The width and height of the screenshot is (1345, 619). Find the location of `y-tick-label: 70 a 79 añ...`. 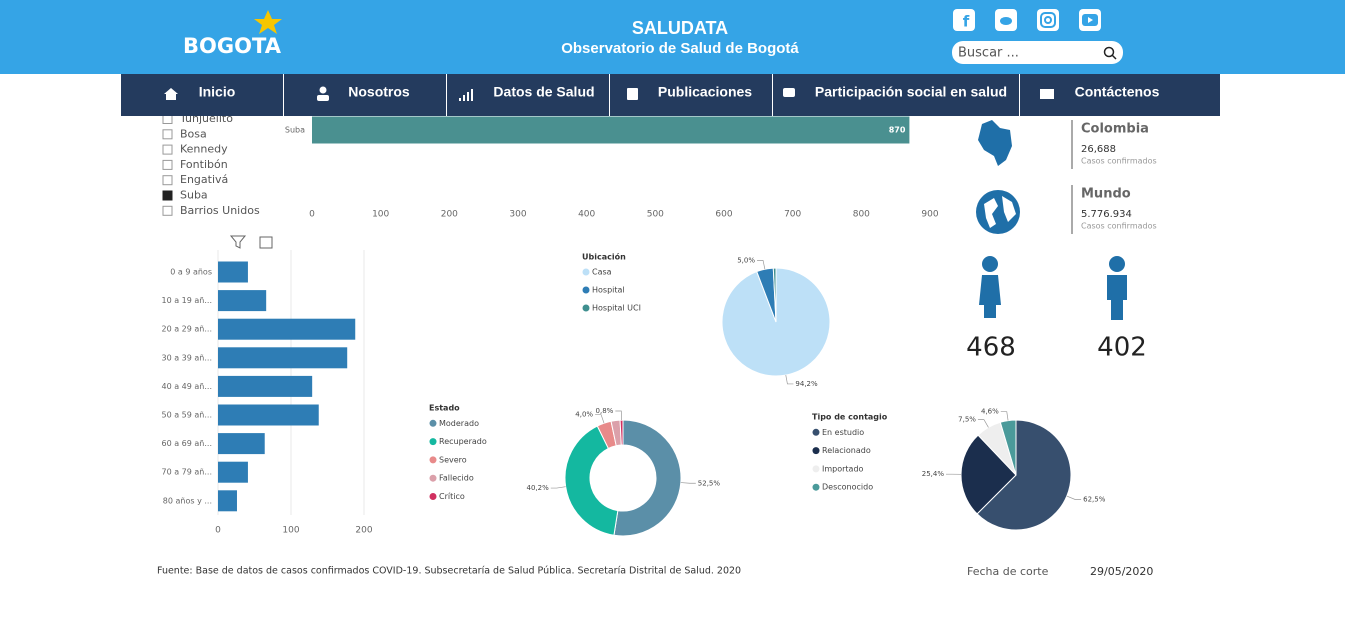

y-tick-label: 70 a 79 añ... is located at coordinates (187, 472).